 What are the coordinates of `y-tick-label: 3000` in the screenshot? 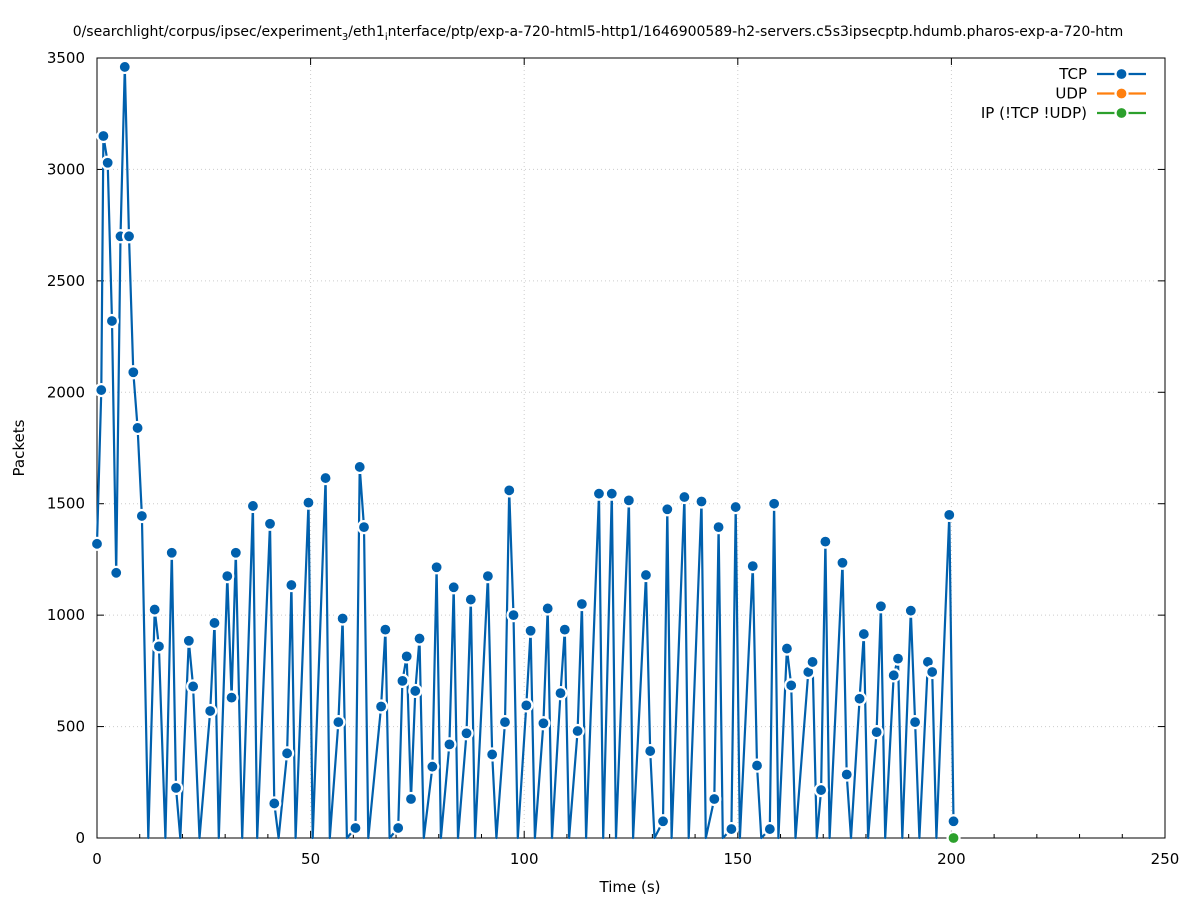 It's located at (66, 169).